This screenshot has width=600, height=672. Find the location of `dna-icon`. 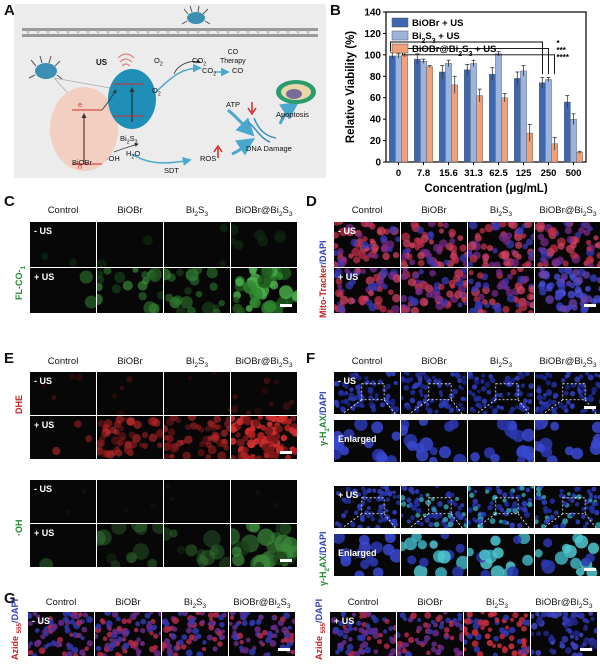

dna-icon is located at coordinates (262, 130).